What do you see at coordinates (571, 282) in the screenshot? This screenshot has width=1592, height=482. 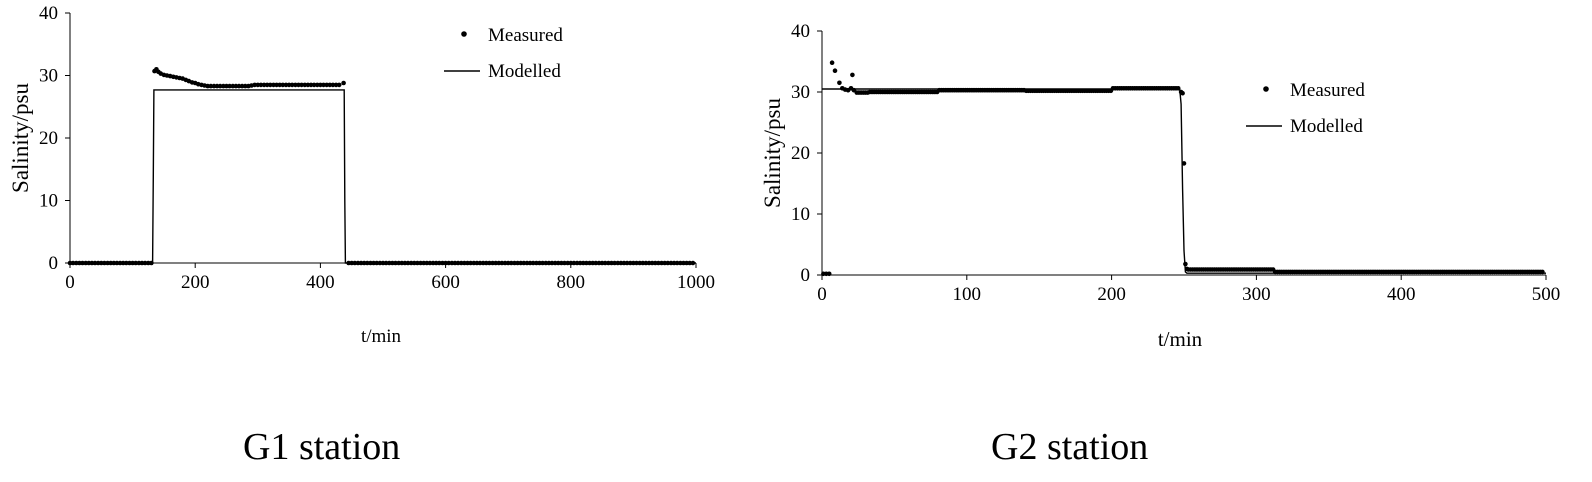 I see `x-tick-label: 800` at bounding box center [571, 282].